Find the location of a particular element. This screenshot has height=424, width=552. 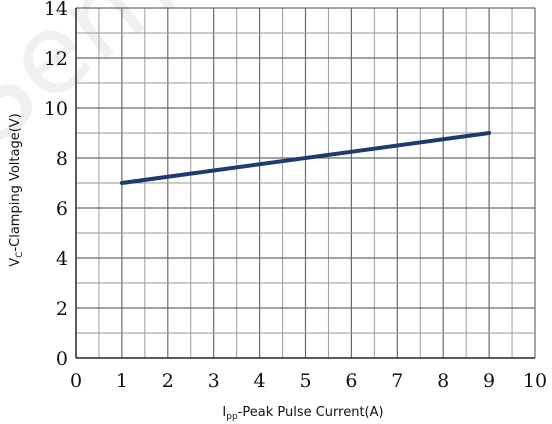

y-tick-label: 6 is located at coordinates (62, 209).